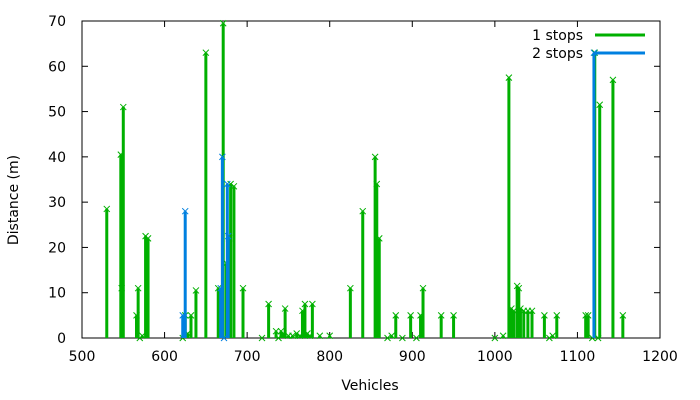  Describe the element at coordinates (82, 357) in the screenshot. I see `x-tick-label: 500` at that location.